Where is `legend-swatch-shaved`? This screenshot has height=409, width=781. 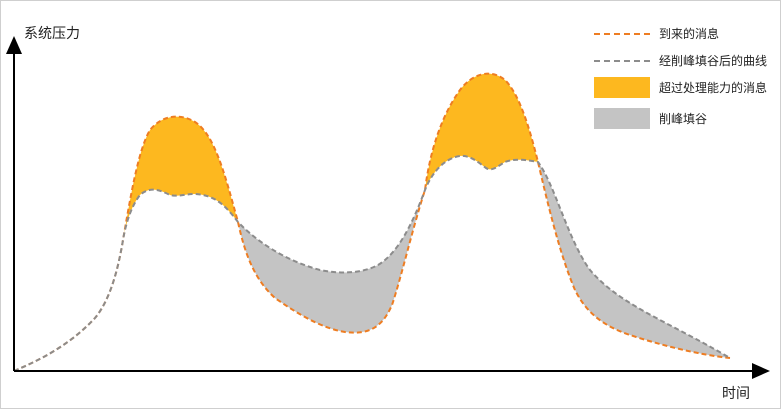
legend-swatch-shaved is located at coordinates (622, 118).